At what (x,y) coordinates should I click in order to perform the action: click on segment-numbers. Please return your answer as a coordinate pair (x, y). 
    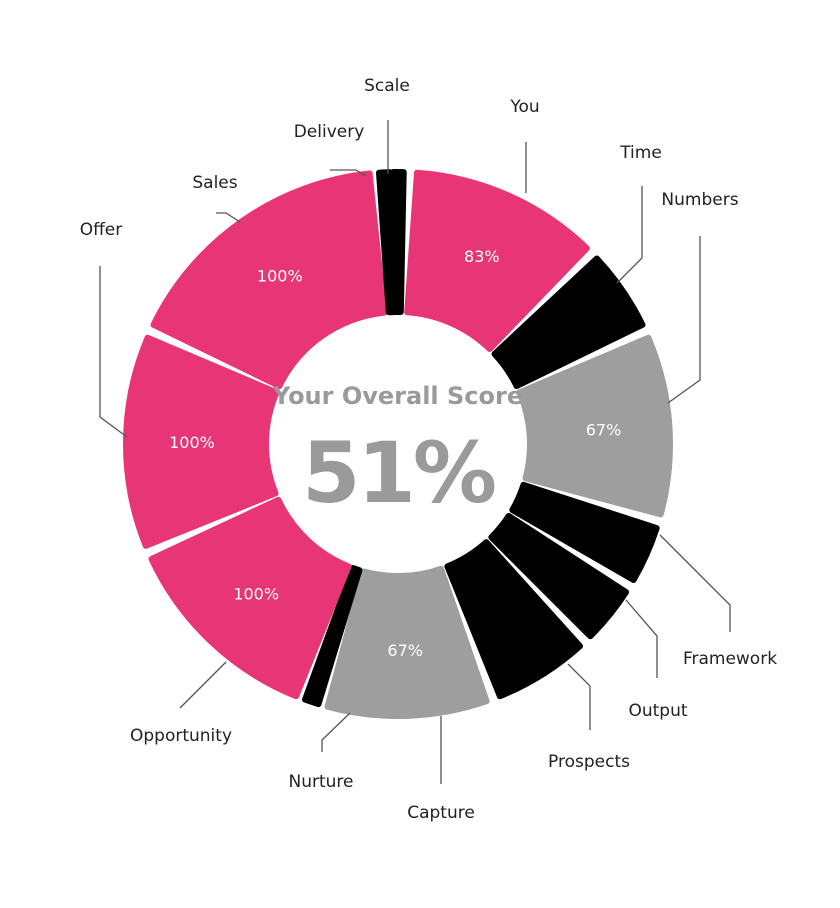
    Looking at the image, I should click on (594, 426).